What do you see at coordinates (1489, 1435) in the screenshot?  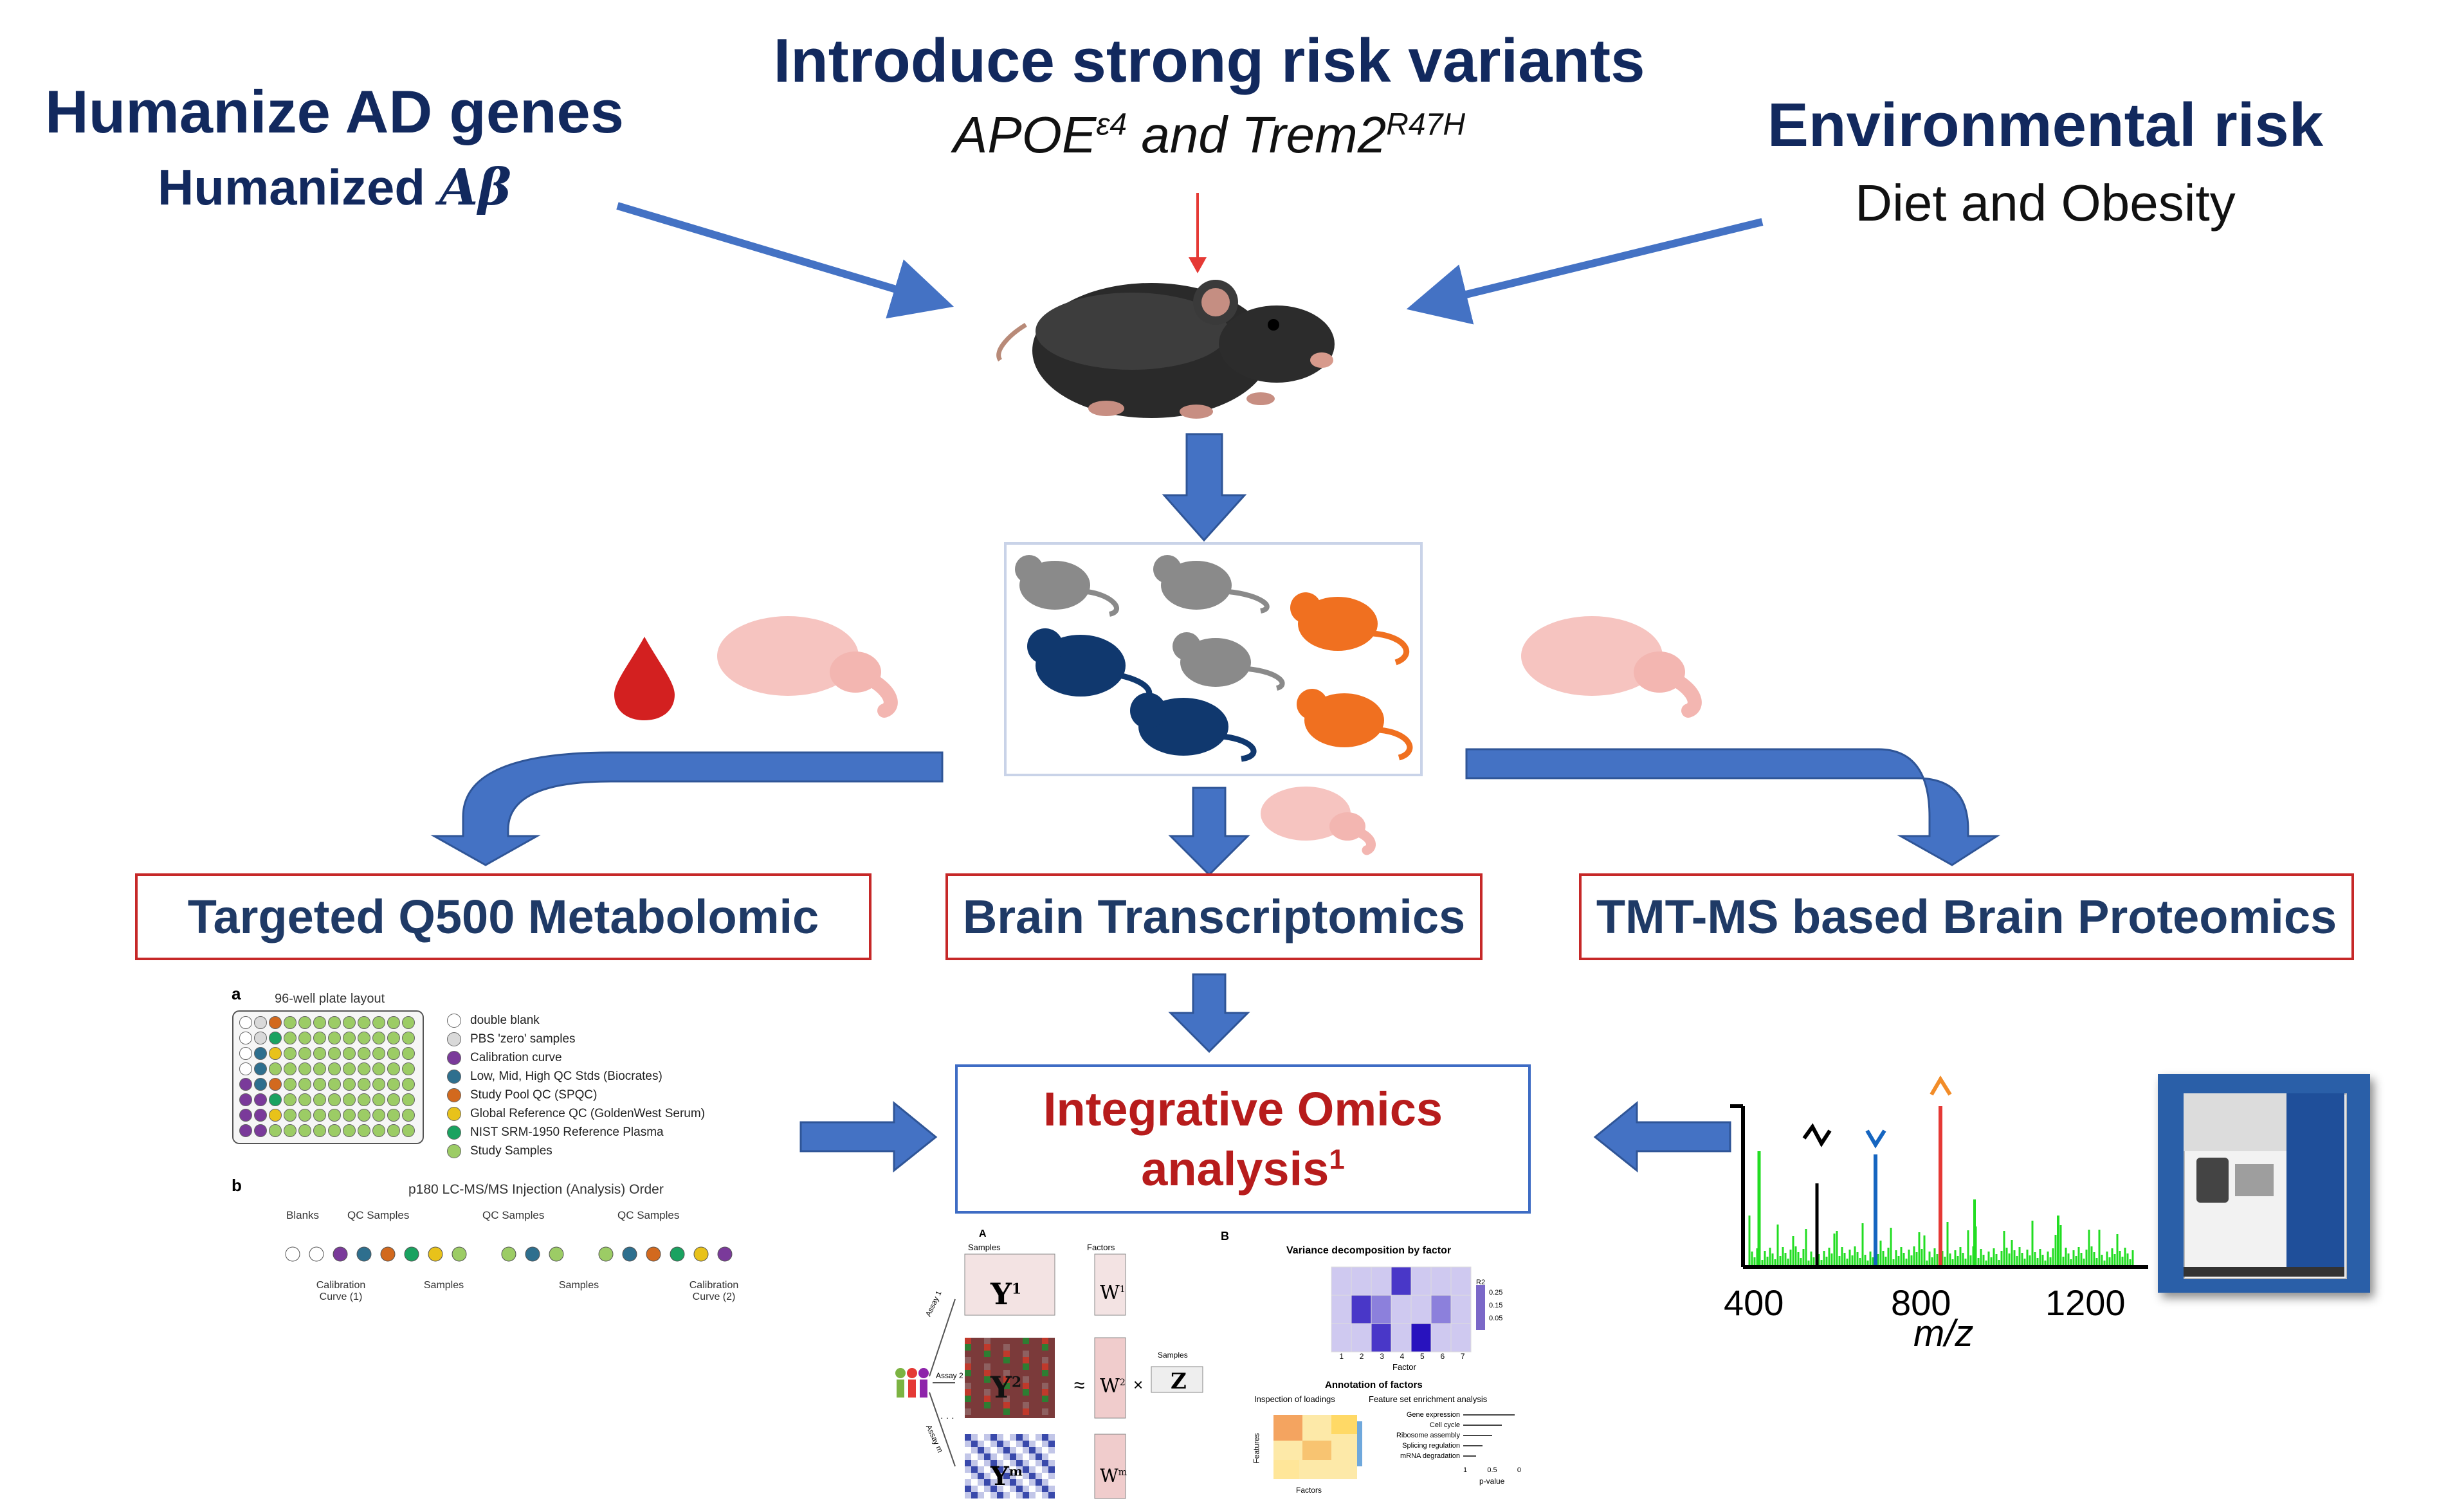 I see `fsea-bars` at bounding box center [1489, 1435].